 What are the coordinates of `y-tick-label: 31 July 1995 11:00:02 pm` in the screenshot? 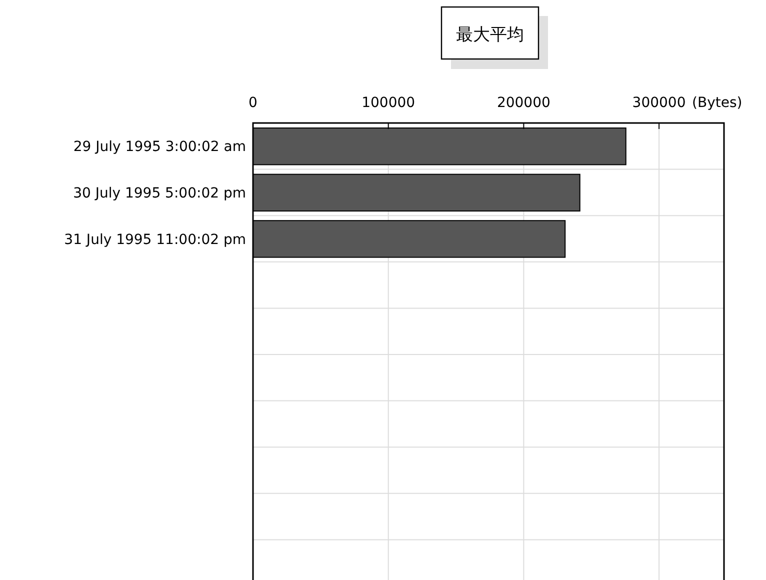 It's located at (155, 240).